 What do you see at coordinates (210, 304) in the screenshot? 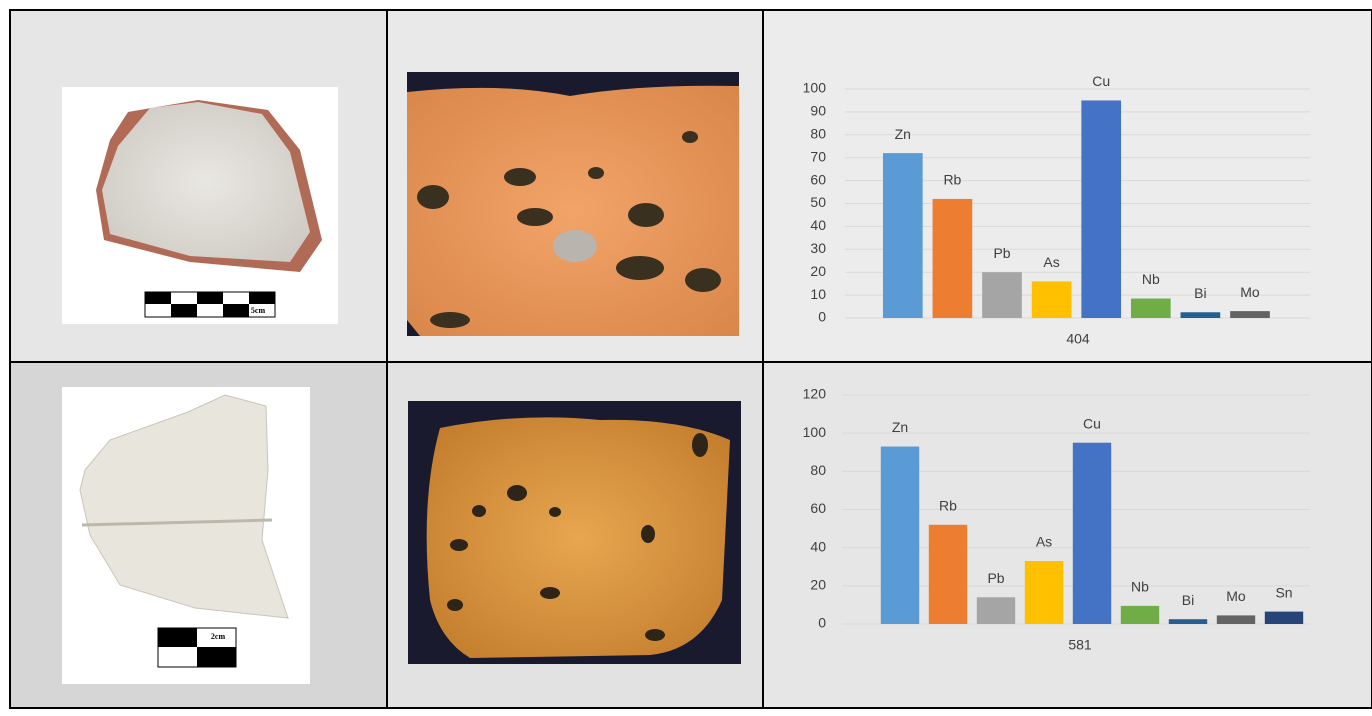
I see `scale-bar: 5cm` at bounding box center [210, 304].